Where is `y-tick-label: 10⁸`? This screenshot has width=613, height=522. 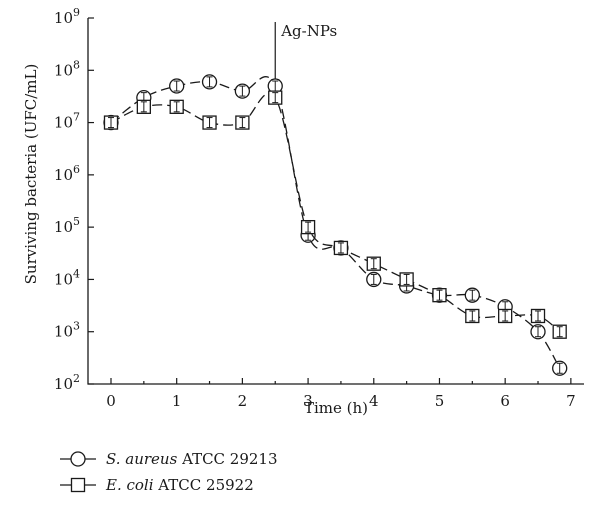
y-tick-label: 10⁸ is located at coordinates (67, 68).